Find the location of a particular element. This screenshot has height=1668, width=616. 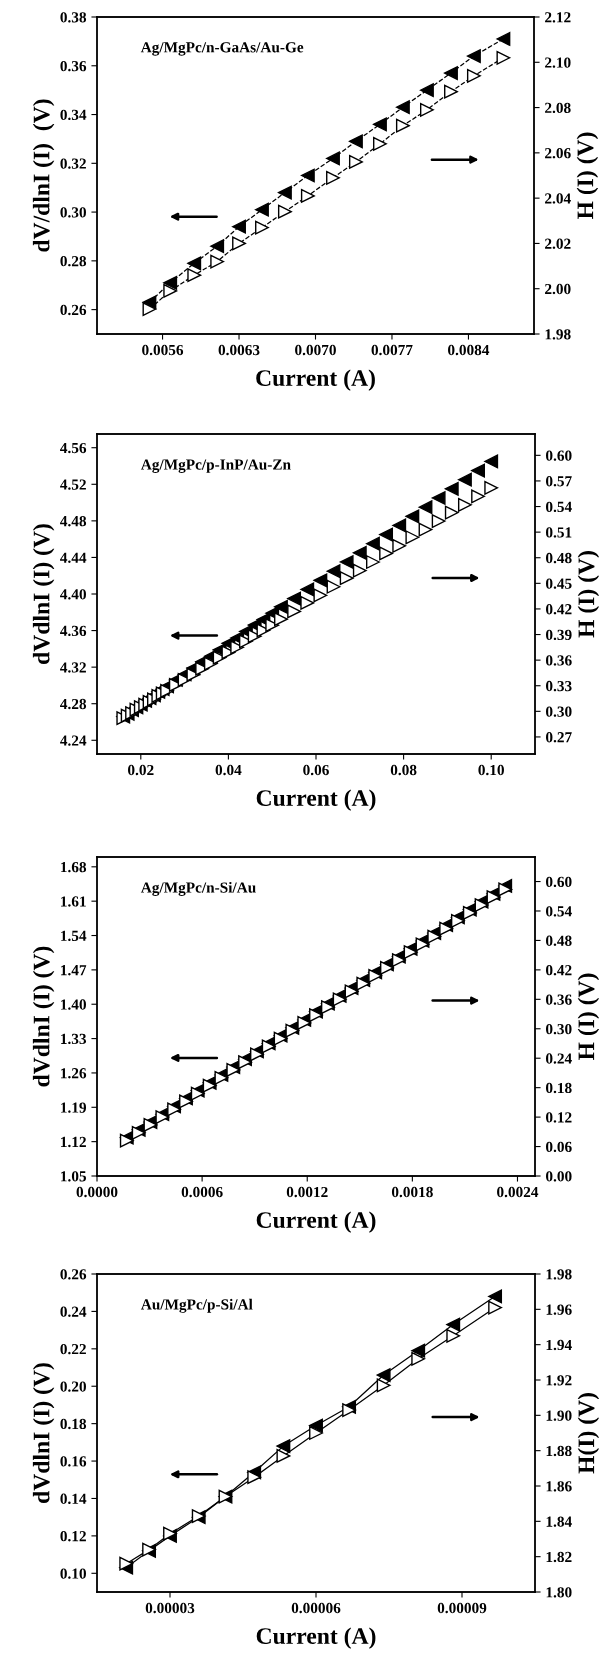

y2-tick-label: 1.82 is located at coordinates (559, 1557).